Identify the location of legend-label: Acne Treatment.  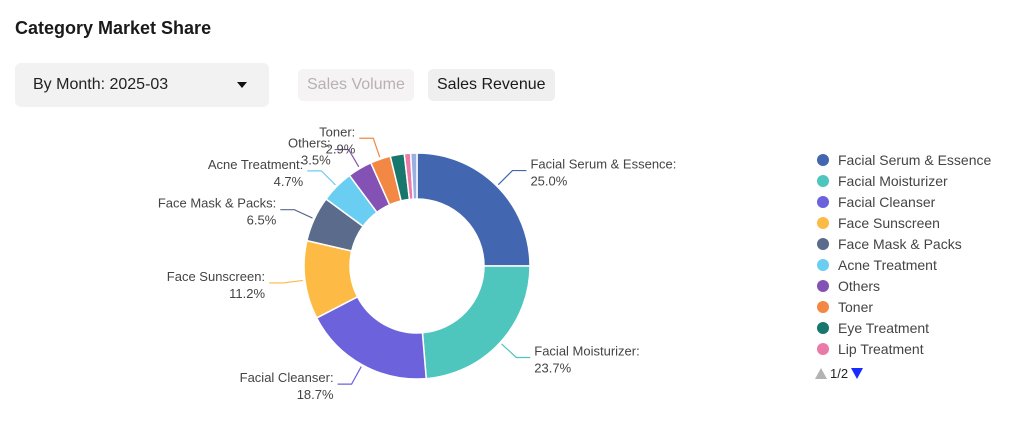
(887, 264).